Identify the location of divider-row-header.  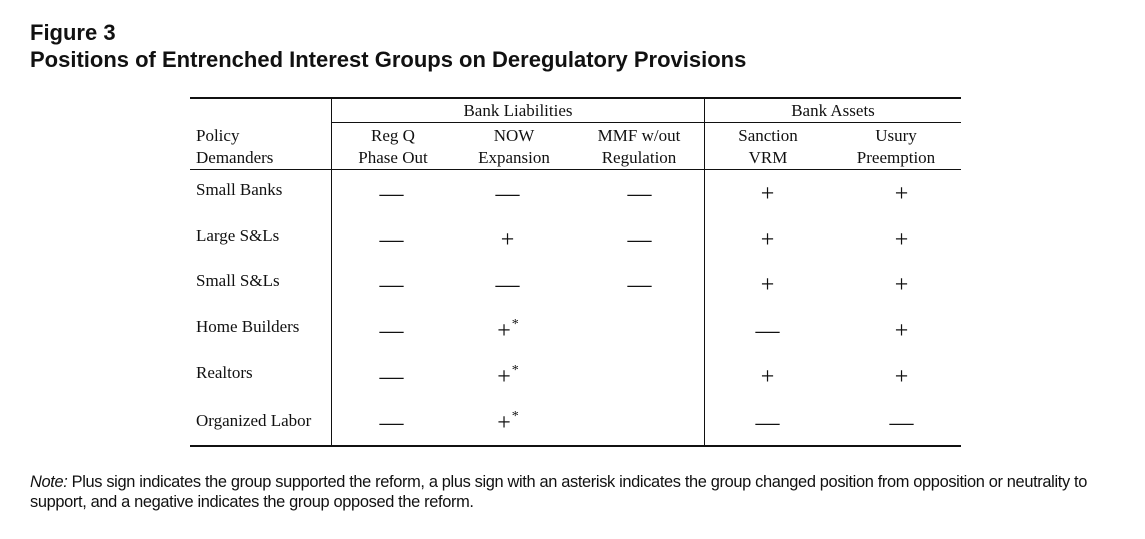
(331, 273).